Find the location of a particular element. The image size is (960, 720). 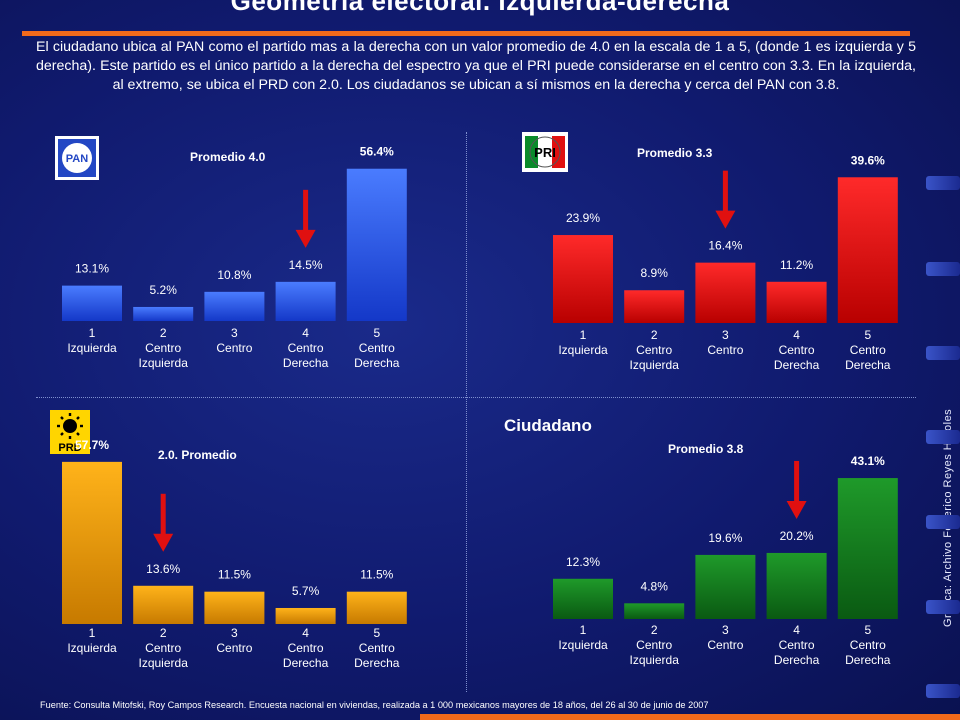

prd-category-label-1: 1 Izquierda is located at coordinates (92, 640).